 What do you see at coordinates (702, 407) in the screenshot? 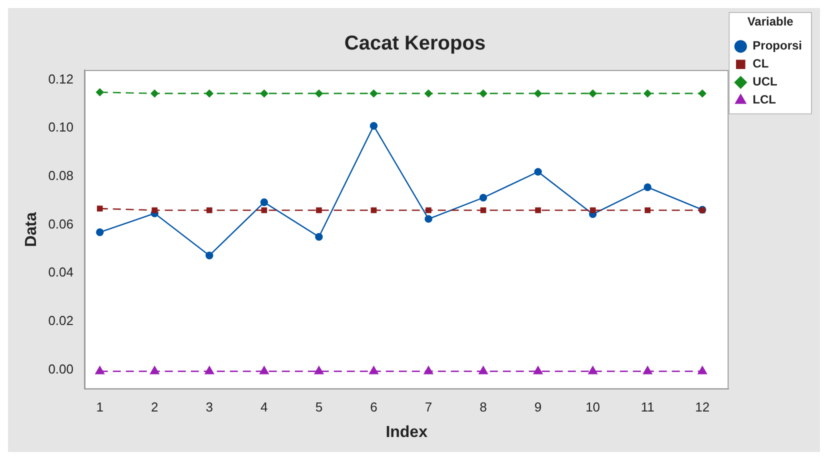
I see `x-tick-label: 12` at bounding box center [702, 407].